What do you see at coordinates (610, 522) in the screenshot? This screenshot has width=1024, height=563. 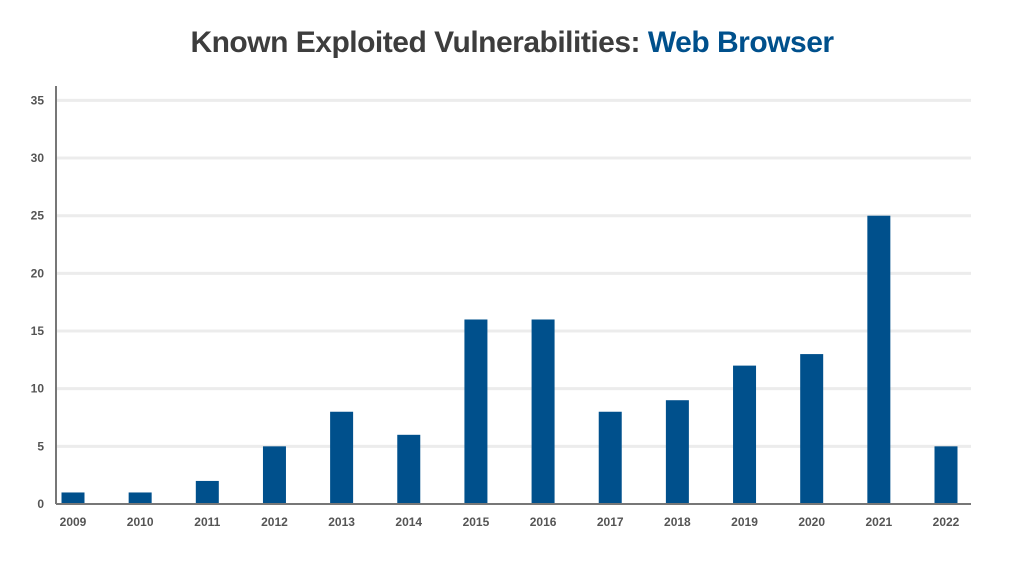 I see `x-tick-label: 2017` at bounding box center [610, 522].